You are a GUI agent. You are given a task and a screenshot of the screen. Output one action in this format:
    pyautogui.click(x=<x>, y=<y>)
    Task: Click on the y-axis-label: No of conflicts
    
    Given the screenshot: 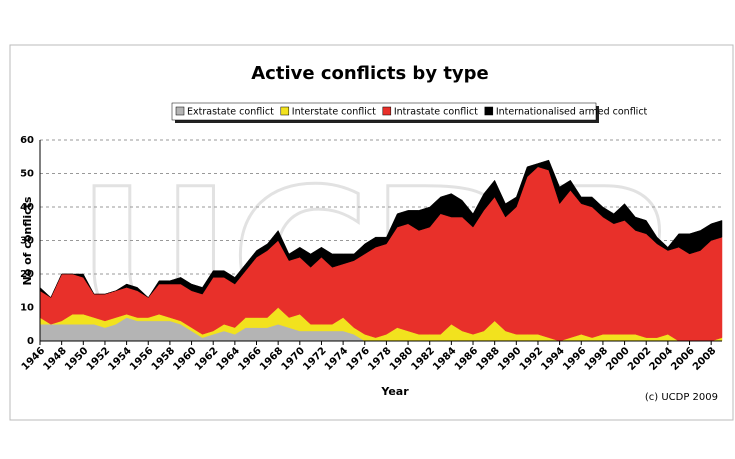 What is the action you would take?
    pyautogui.click(x=27, y=240)
    